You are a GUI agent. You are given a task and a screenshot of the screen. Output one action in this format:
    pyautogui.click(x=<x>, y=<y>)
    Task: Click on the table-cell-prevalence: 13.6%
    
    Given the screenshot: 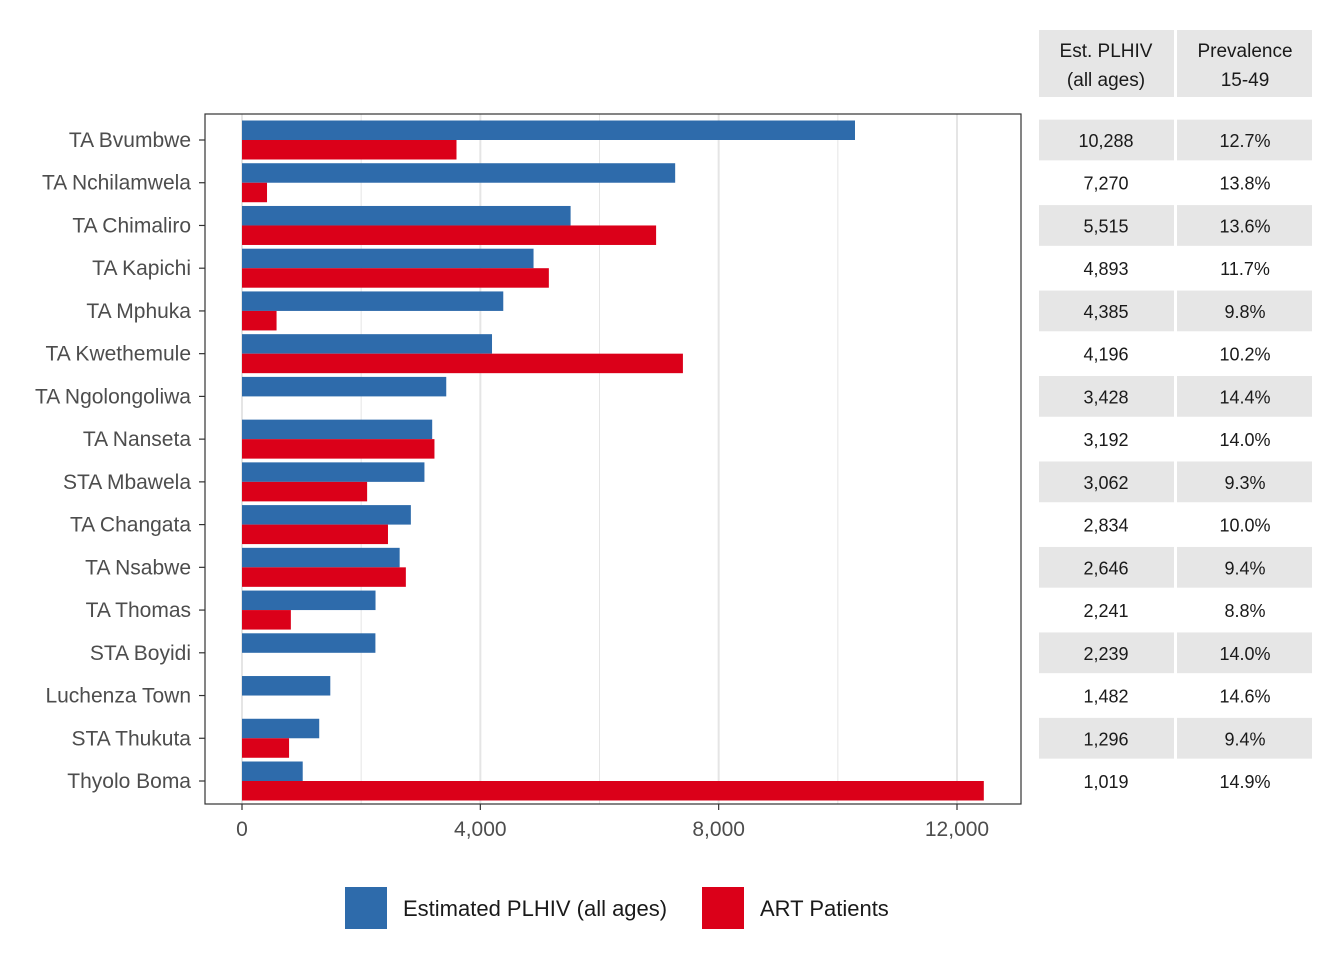 What is the action you would take?
    pyautogui.click(x=1244, y=226)
    